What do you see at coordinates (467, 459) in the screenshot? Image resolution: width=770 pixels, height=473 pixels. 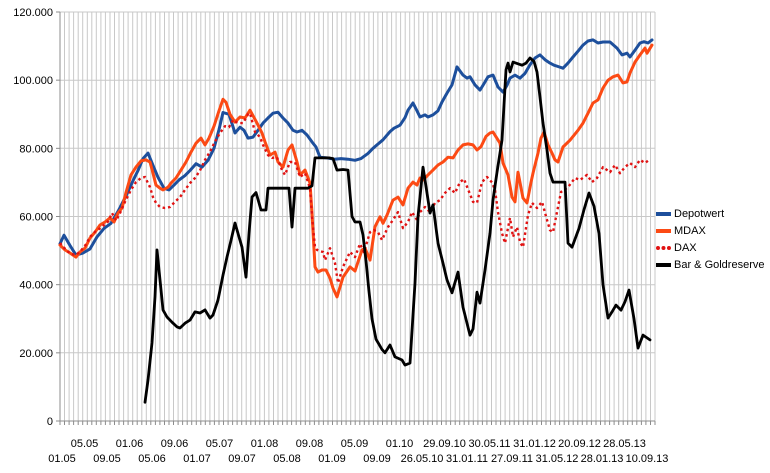 I see `x-axis-label-row2: 31.01.11` at bounding box center [467, 459].